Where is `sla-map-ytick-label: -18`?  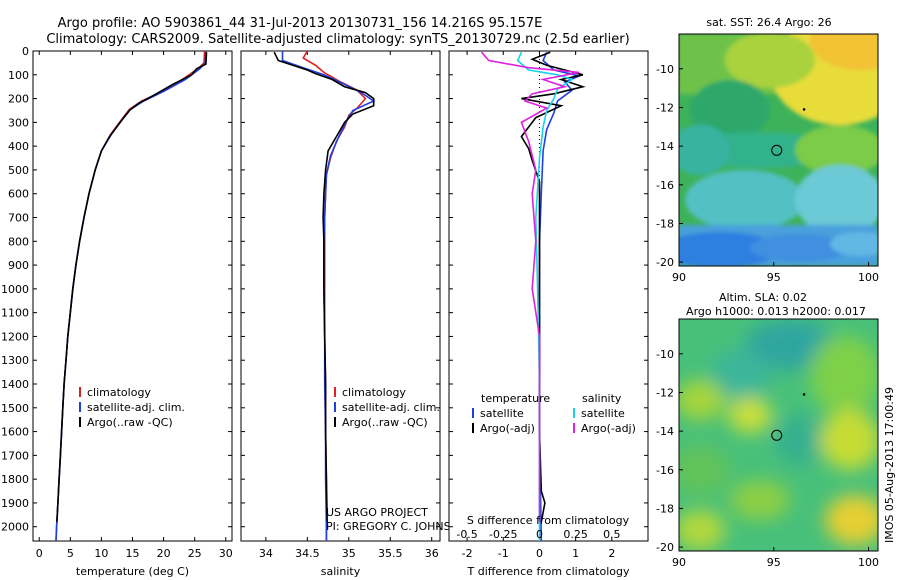
sla-map-ytick-label: -18 is located at coordinates (665, 508).